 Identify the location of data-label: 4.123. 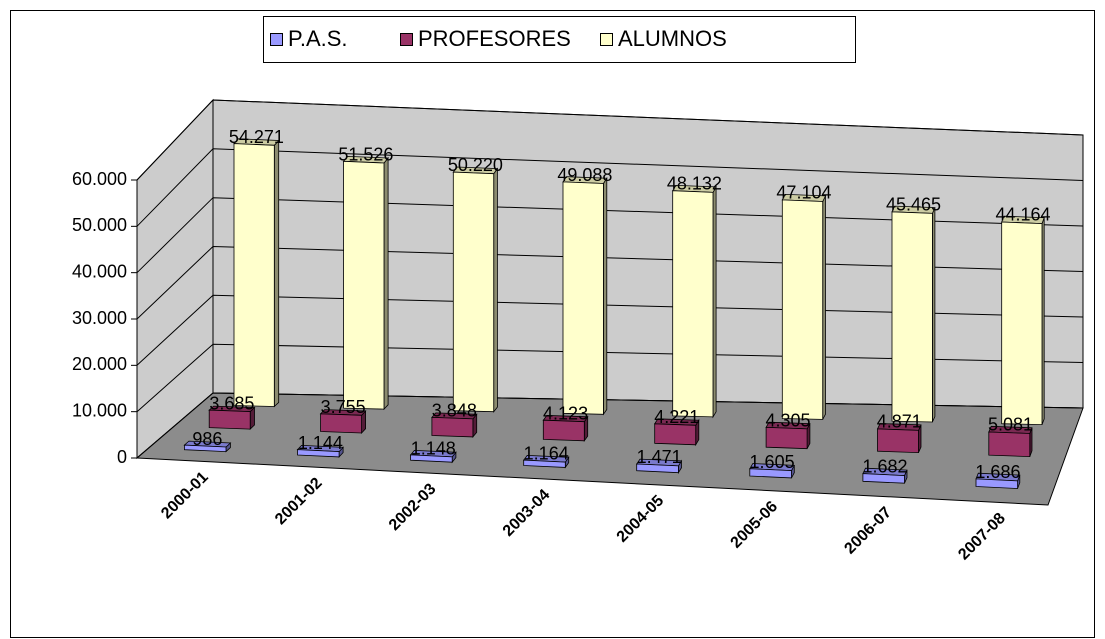
(565, 413).